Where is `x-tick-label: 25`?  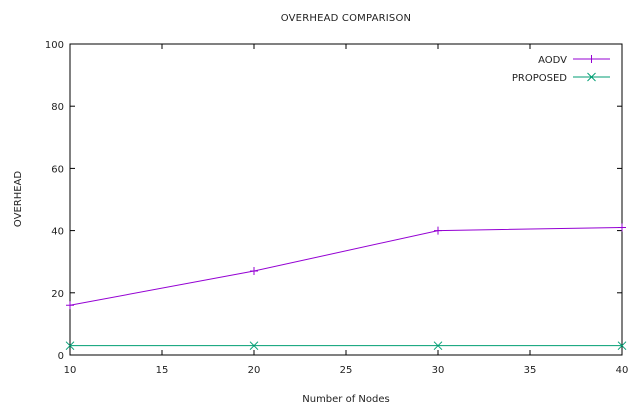
x-tick-label: 25 is located at coordinates (346, 370).